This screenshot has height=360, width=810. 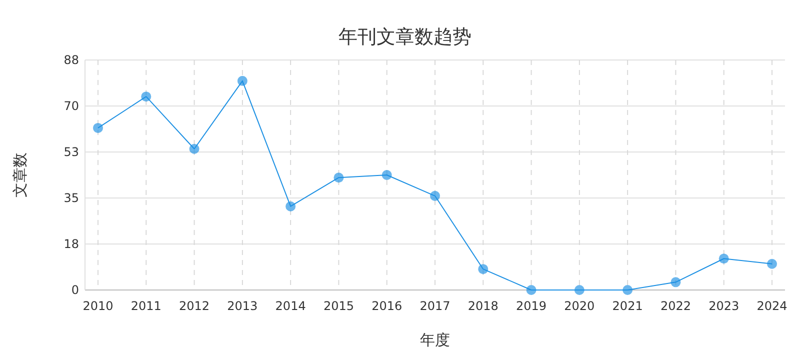 I want to click on x-axis-title: 年度, so click(x=435, y=340).